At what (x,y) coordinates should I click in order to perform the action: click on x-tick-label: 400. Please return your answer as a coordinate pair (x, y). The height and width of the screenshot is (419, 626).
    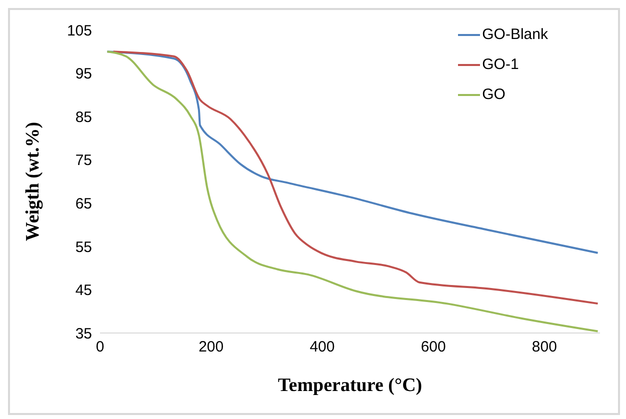
    Looking at the image, I should click on (322, 347).